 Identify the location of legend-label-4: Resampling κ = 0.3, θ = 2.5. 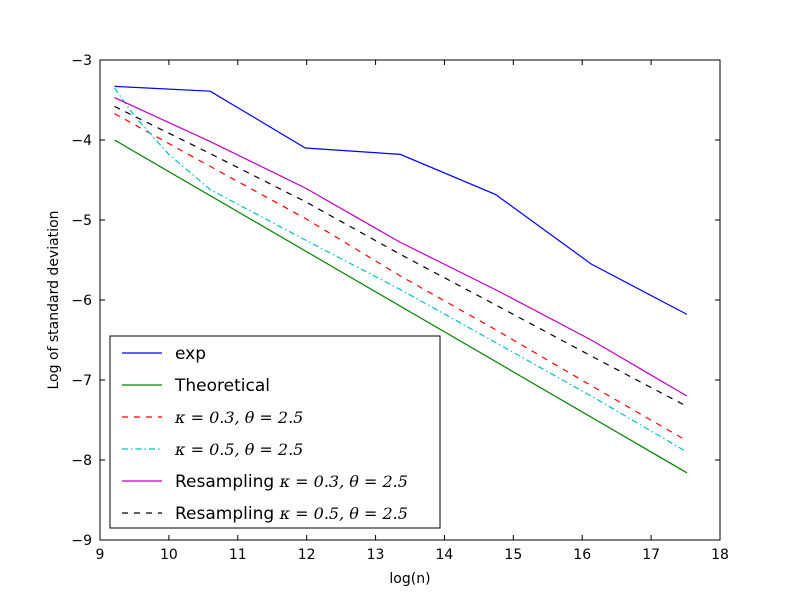
(291, 482).